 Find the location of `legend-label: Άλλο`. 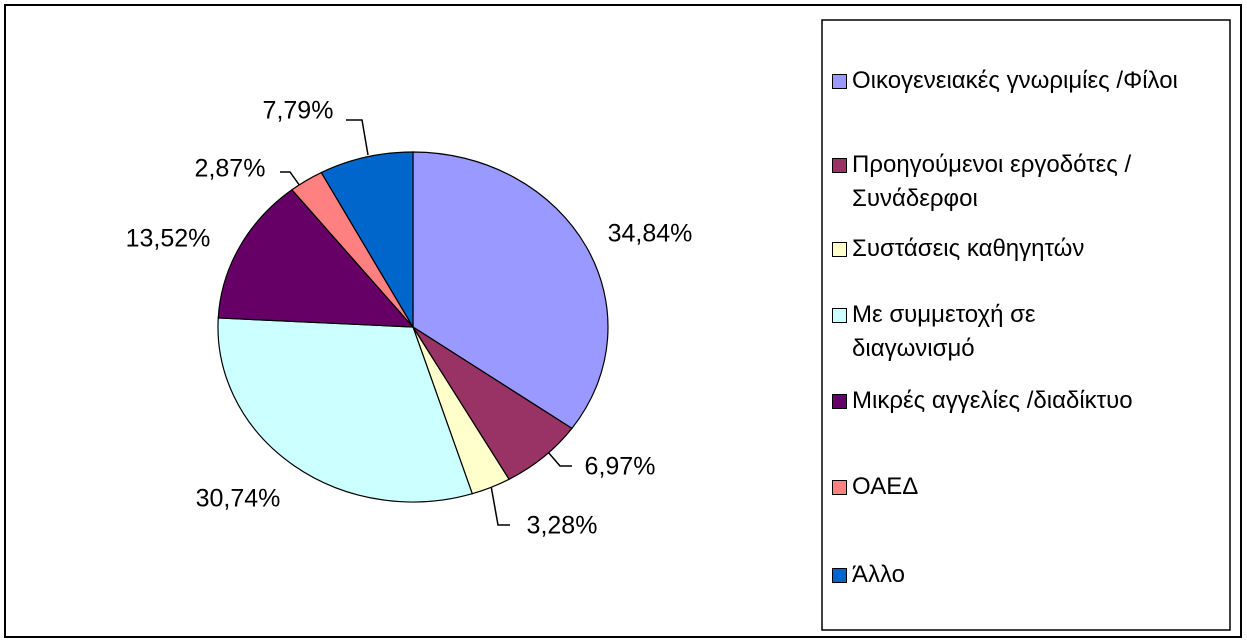

legend-label: Άλλο is located at coordinates (879, 574).